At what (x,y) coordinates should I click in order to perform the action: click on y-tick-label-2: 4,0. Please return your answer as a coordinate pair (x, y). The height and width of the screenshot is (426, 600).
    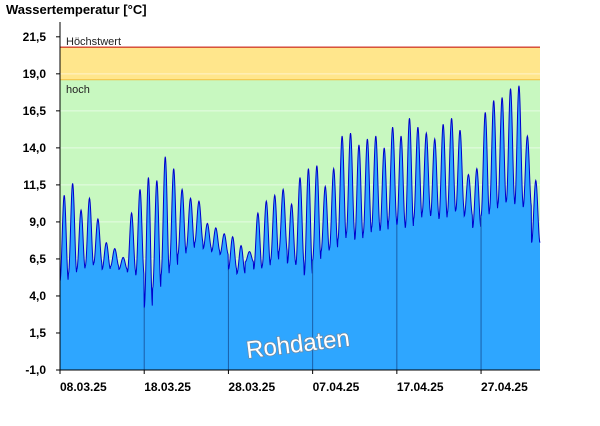
    Looking at the image, I should click on (37, 296).